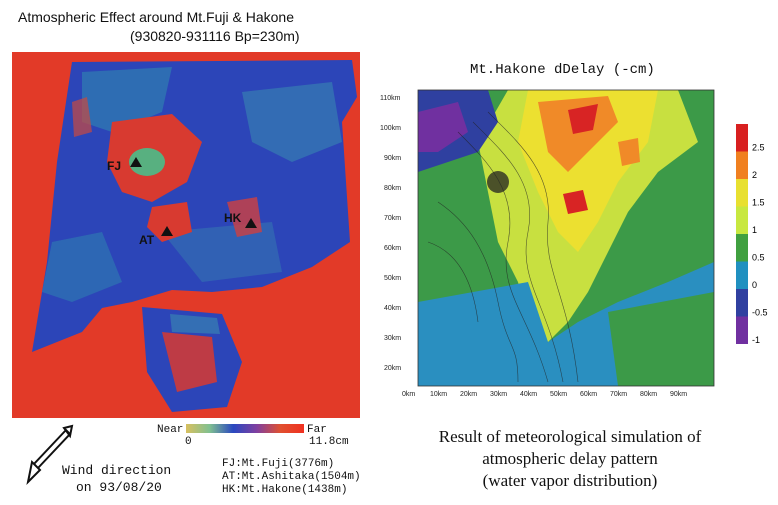 Image resolution: width=778 pixels, height=505 pixels. What do you see at coordinates (618, 394) in the screenshot?
I see `x-tick-70: 70km` at bounding box center [618, 394].